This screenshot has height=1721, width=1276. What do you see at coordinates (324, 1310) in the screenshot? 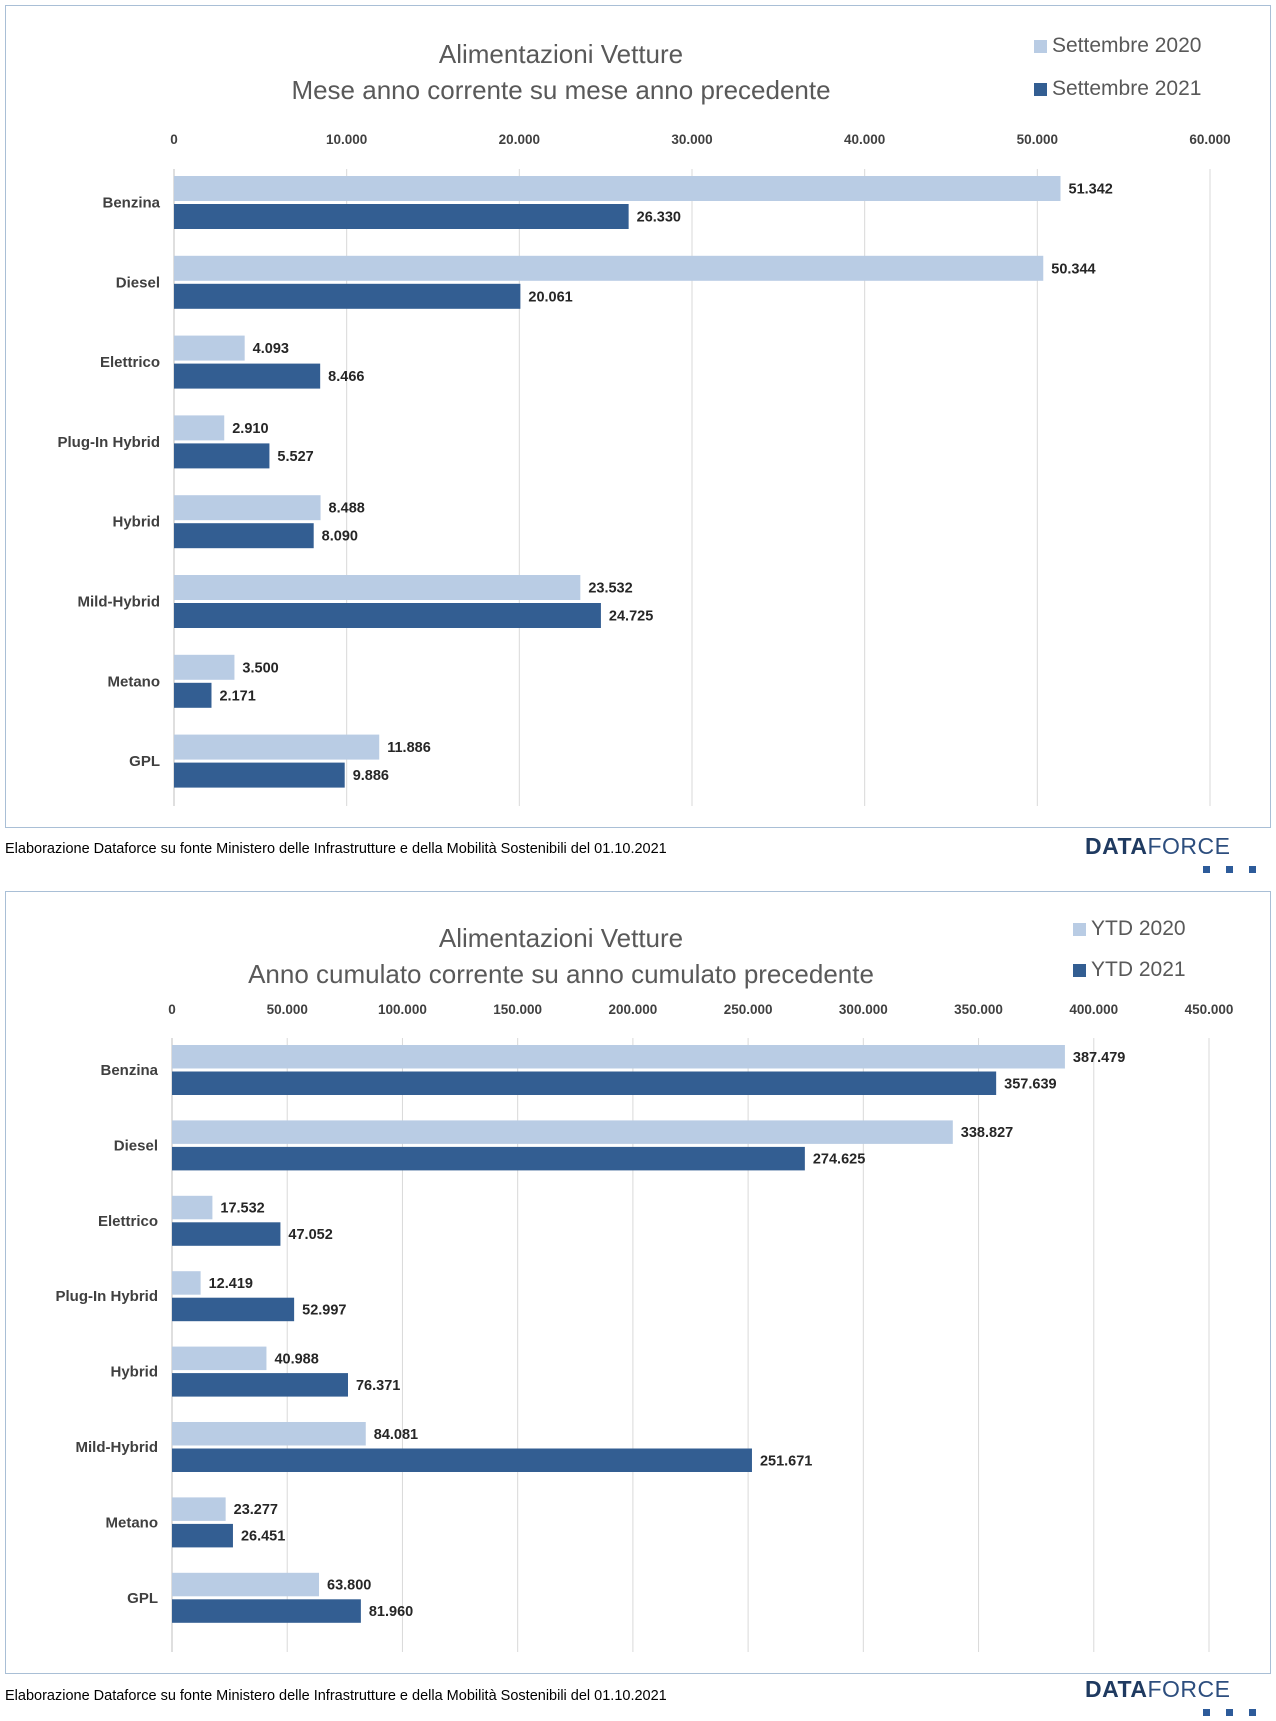
I see `data-label: 52.997` at bounding box center [324, 1310].